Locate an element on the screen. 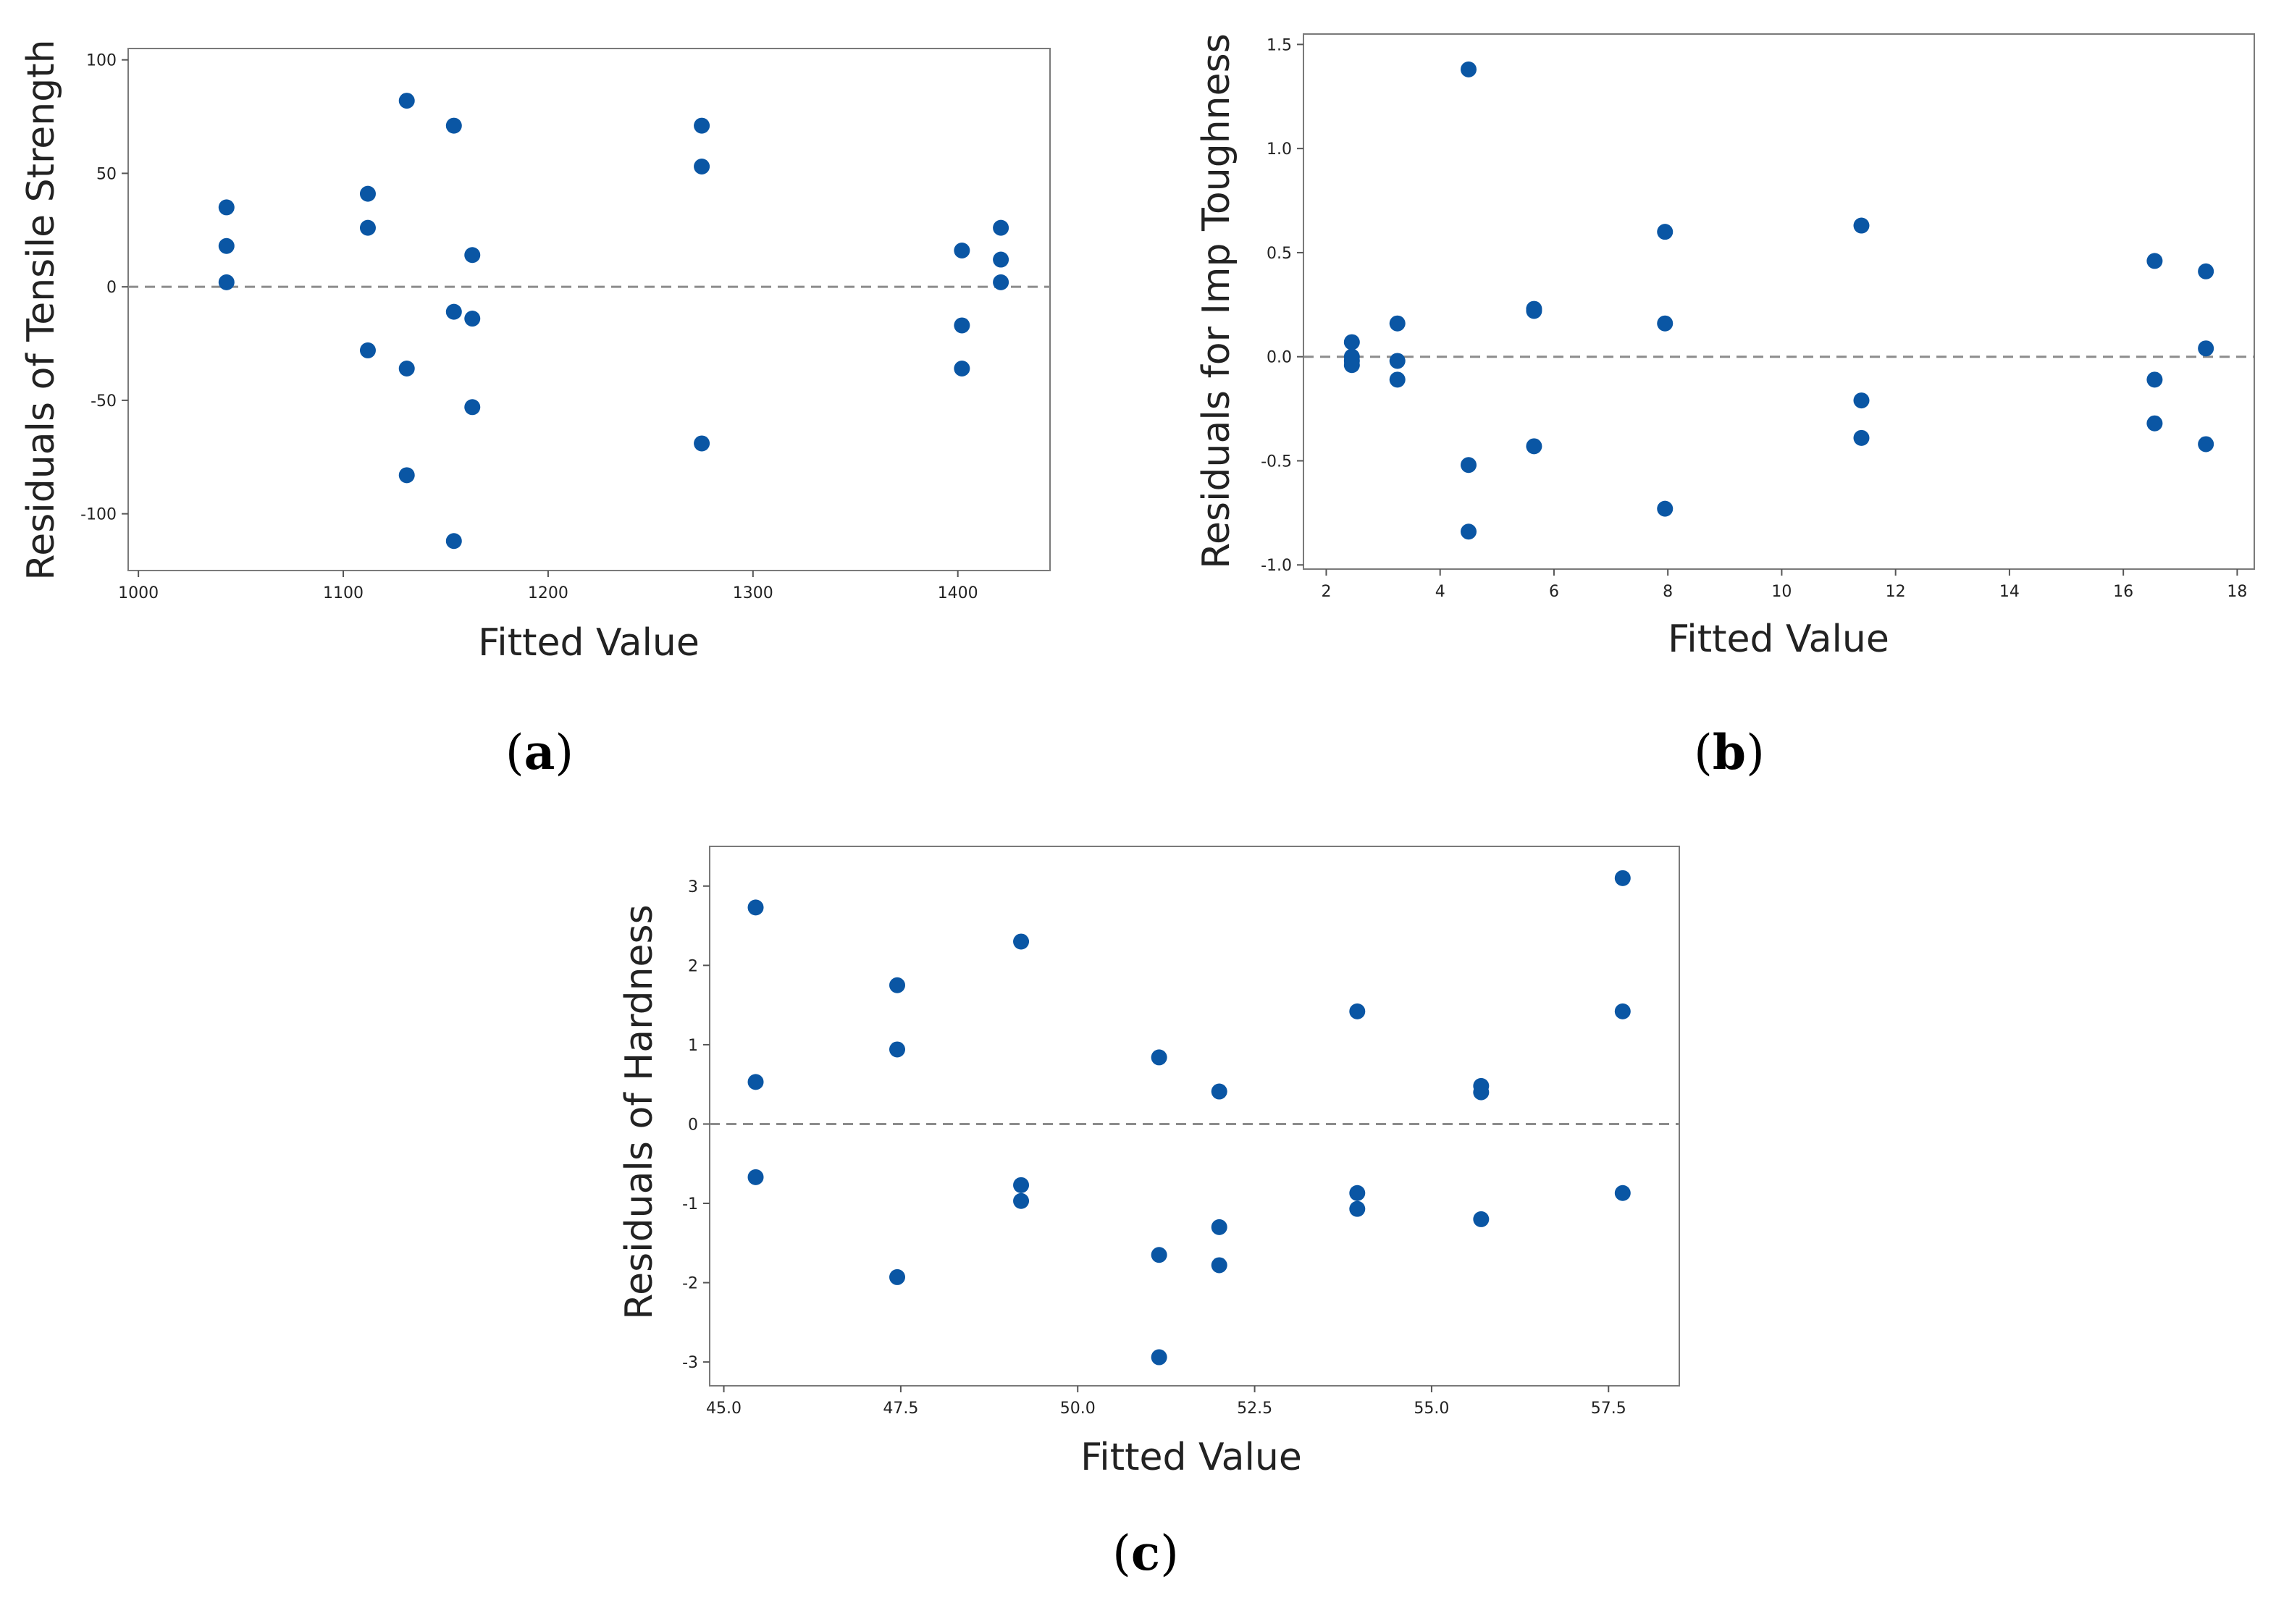 Image resolution: width=2276 pixels, height=1624 pixels. x-tick-label: 14 is located at coordinates (2010, 592).